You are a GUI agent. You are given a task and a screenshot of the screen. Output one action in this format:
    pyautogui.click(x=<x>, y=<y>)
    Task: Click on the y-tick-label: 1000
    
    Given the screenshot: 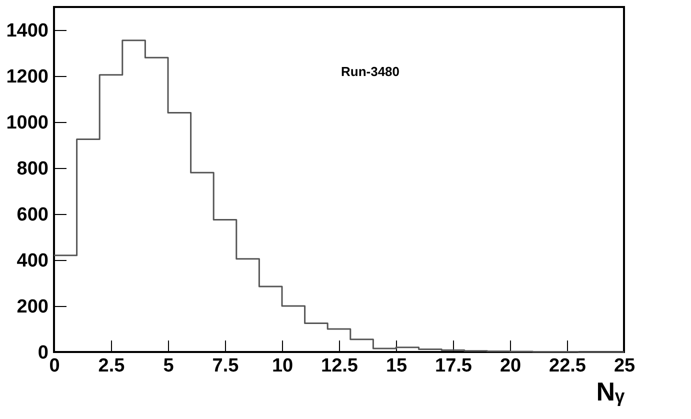 What is the action you would take?
    pyautogui.click(x=27, y=123)
    